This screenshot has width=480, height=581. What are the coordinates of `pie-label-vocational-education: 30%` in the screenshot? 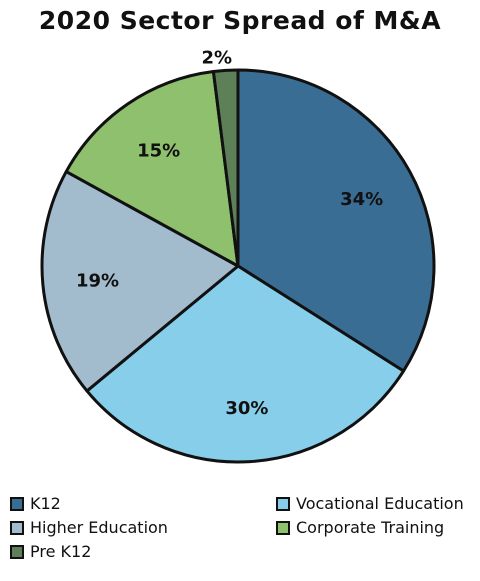 It's located at (246, 408).